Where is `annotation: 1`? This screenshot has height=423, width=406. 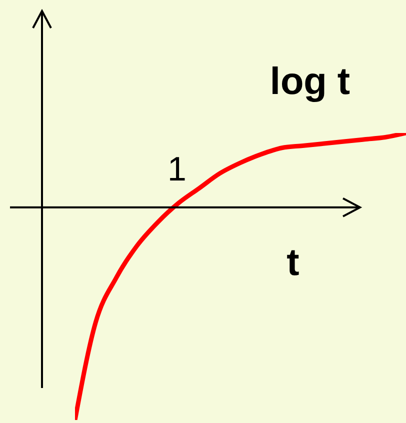
annotation: 1 is located at coordinates (177, 169).